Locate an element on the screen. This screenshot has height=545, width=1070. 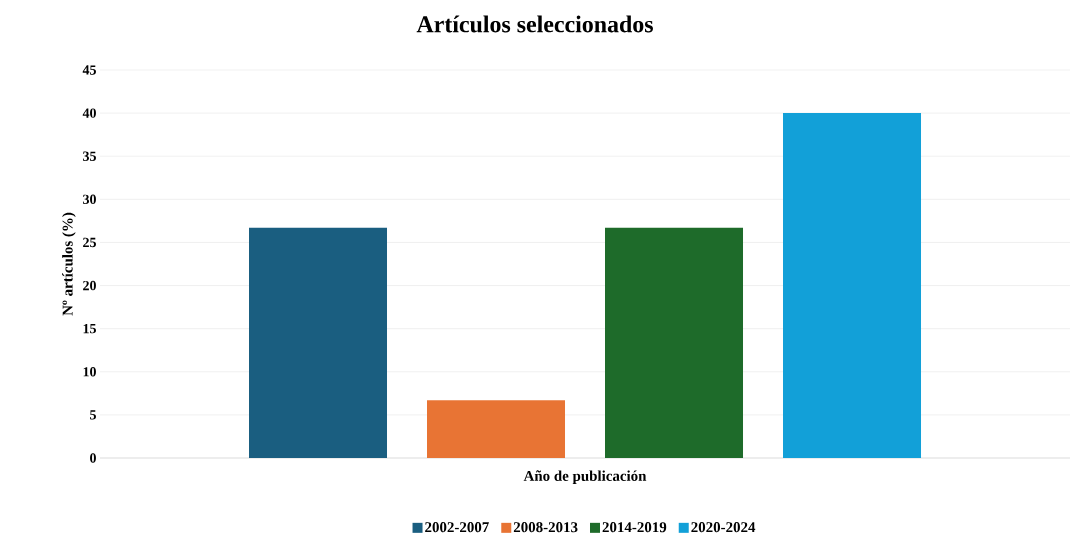
chart-title: Artículos seleccionados is located at coordinates (534, 24).